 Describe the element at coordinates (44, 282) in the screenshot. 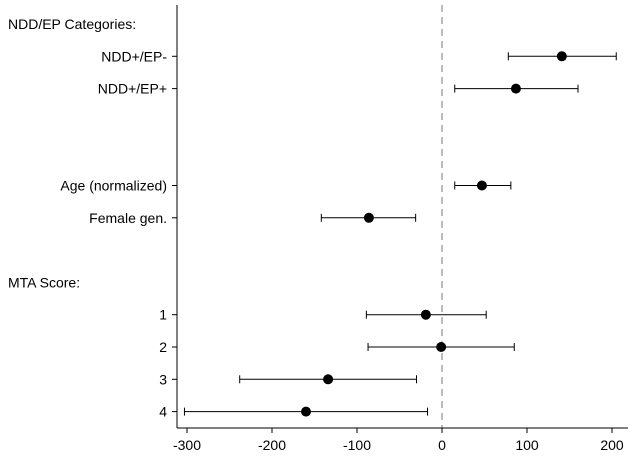

I see `row-header-label: MTA Score:` at that location.